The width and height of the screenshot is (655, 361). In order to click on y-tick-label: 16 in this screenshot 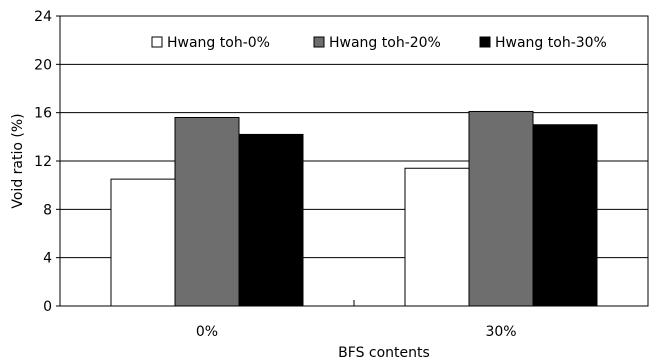, I will do `click(43, 114)`.